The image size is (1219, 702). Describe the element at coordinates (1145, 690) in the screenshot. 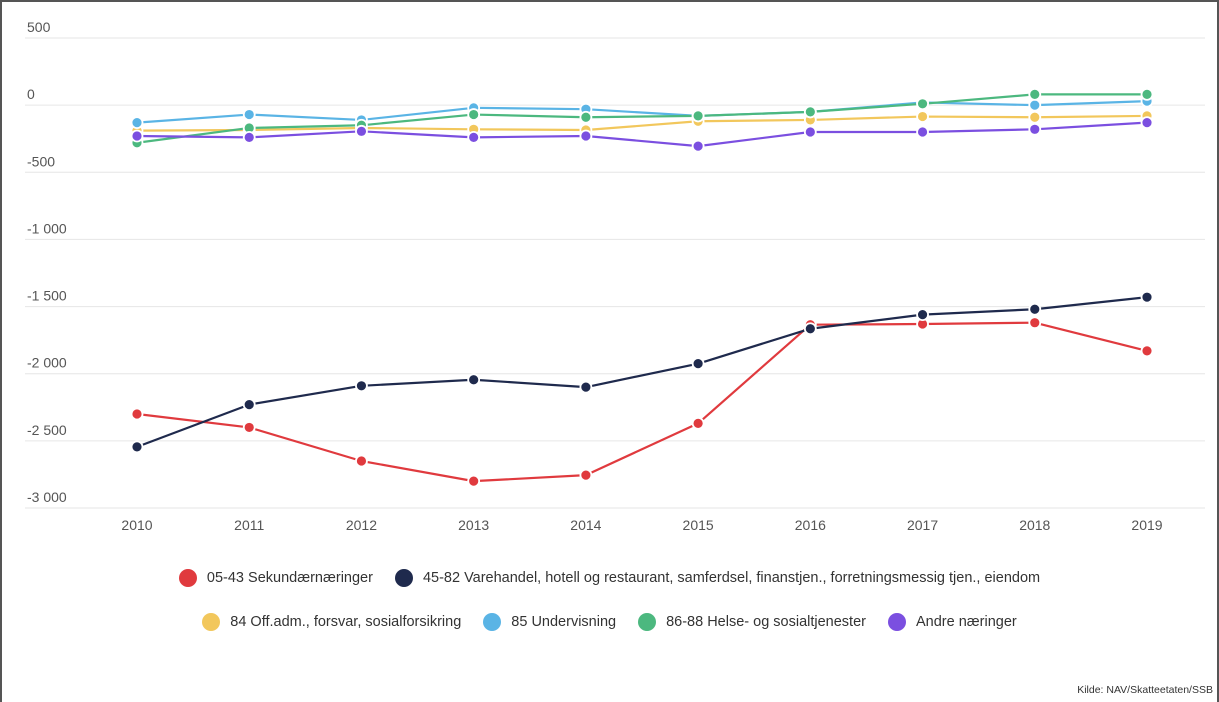

I see `source-note: Kilde: NAV/Skatteetaten/SSB` at that location.